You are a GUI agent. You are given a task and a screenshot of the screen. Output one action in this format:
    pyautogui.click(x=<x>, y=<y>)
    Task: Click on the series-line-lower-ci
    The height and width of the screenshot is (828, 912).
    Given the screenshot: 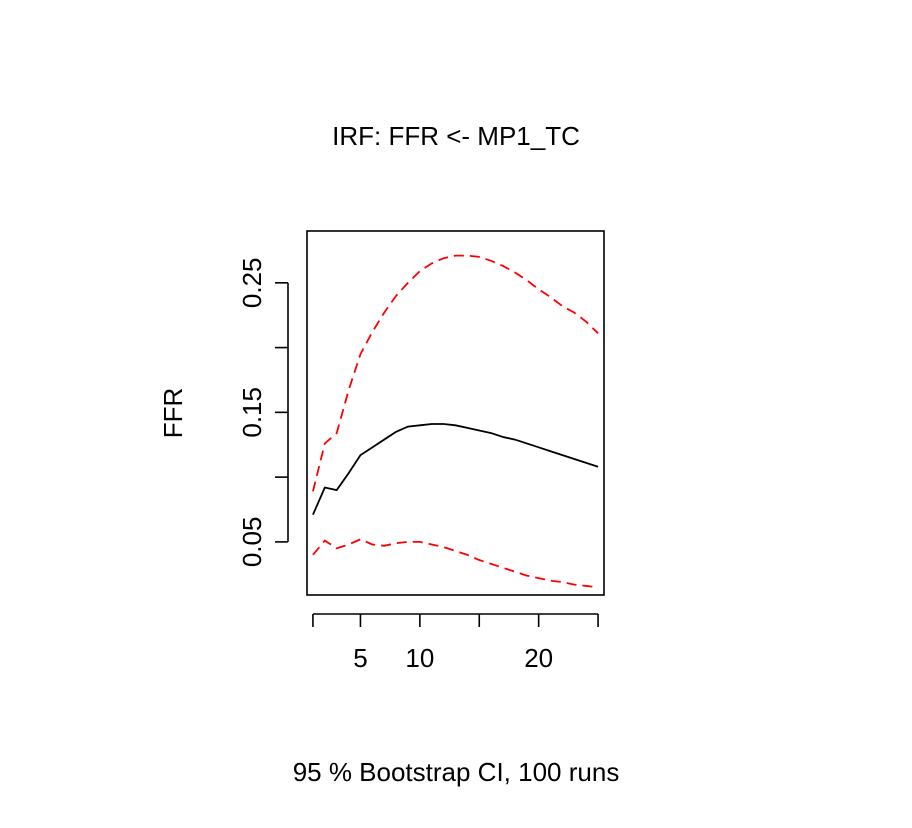 What is the action you would take?
    pyautogui.click(x=455, y=563)
    